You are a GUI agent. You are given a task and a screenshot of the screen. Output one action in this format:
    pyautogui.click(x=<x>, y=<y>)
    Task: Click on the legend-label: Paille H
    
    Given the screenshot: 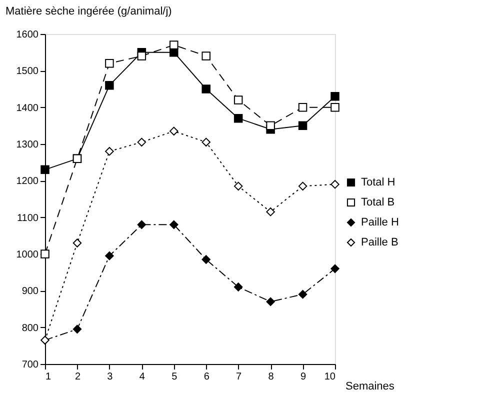 What is the action you would take?
    pyautogui.click(x=380, y=222)
    